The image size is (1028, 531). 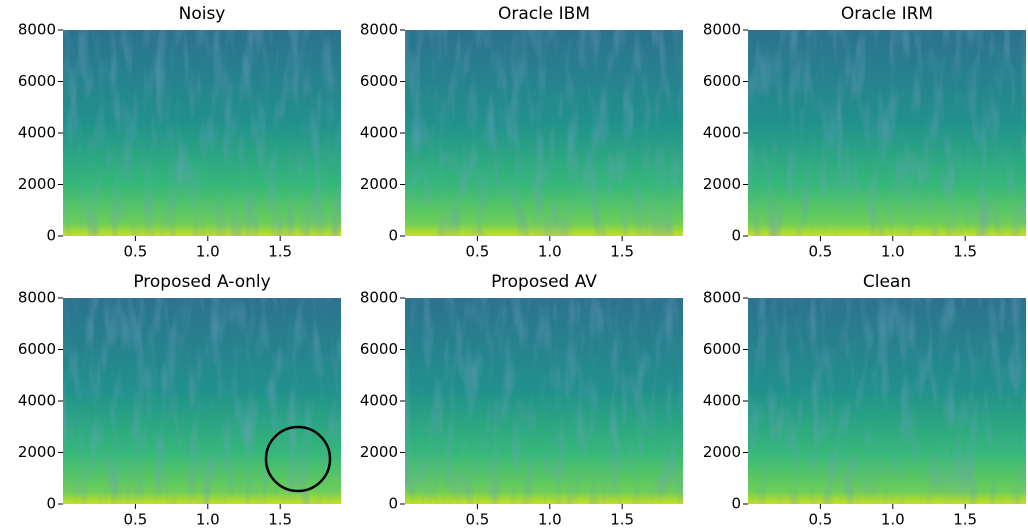 I want to click on panel-title: Clean, so click(x=887, y=282).